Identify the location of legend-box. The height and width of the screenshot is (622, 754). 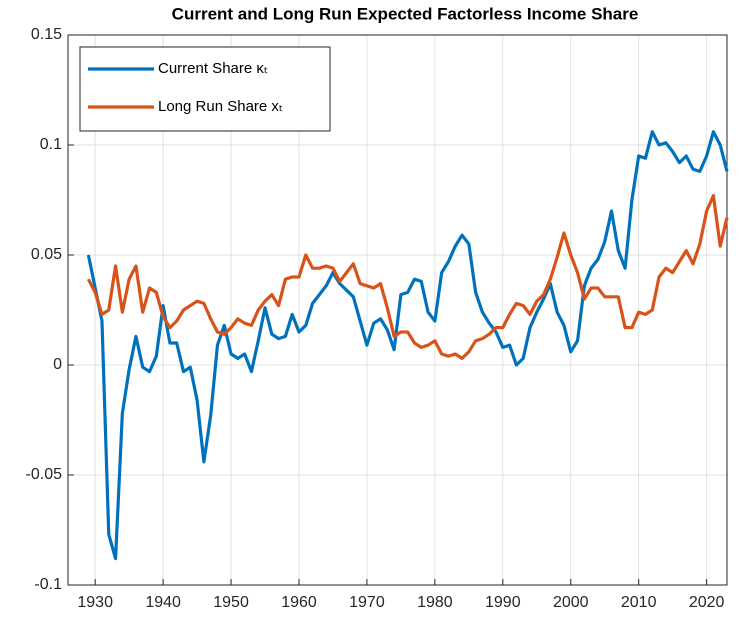
(205, 89).